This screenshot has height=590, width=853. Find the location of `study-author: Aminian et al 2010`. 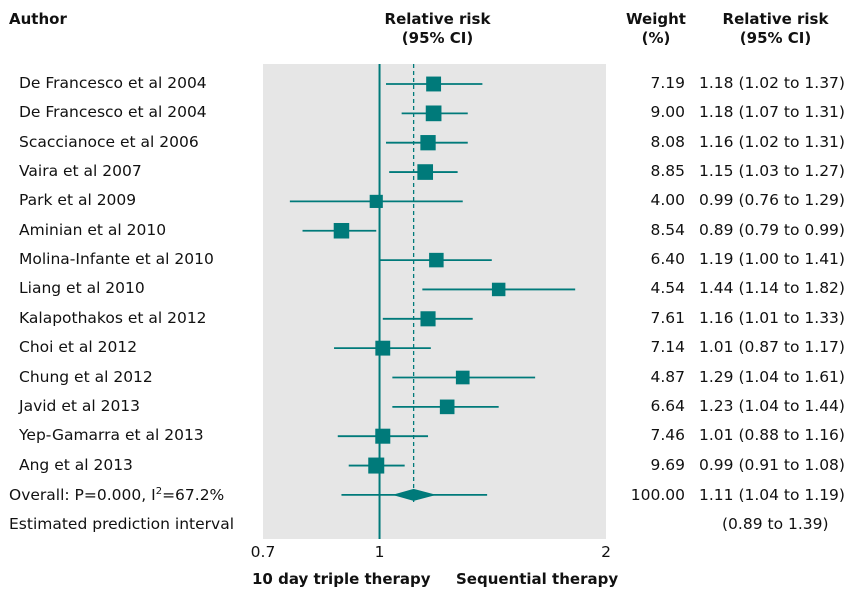

study-author: Aminian et al 2010 is located at coordinates (93, 230).